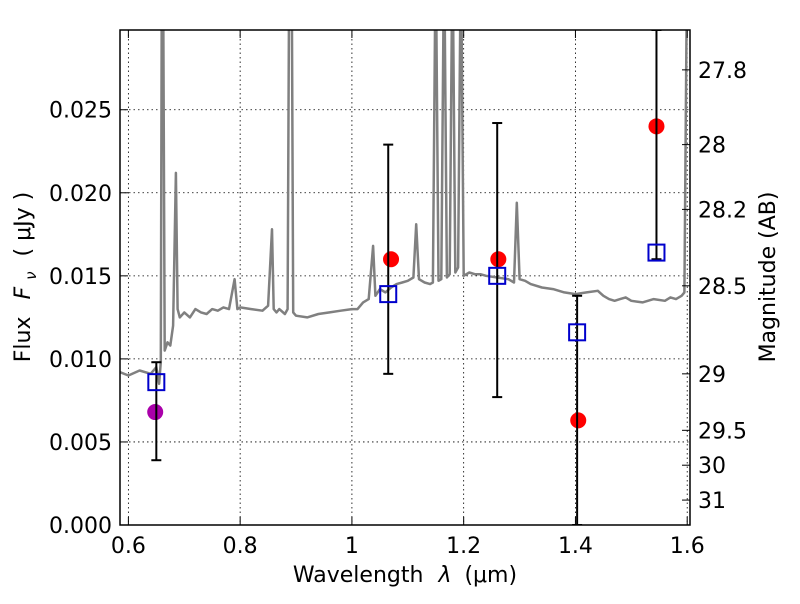 The height and width of the screenshot is (604, 800). I want to click on y-tick-label: 0.015, so click(80, 277).